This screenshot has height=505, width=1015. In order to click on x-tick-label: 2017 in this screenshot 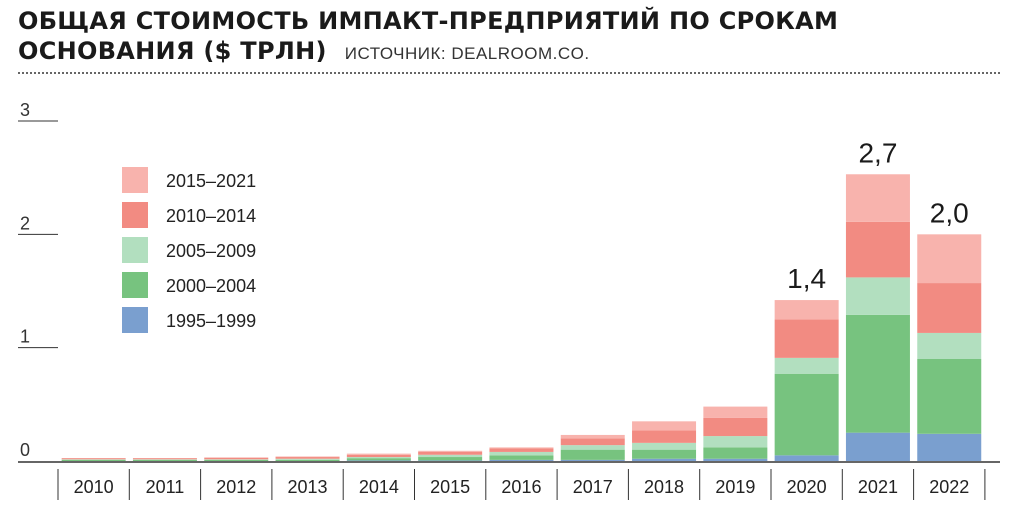, I will do `click(593, 487)`.